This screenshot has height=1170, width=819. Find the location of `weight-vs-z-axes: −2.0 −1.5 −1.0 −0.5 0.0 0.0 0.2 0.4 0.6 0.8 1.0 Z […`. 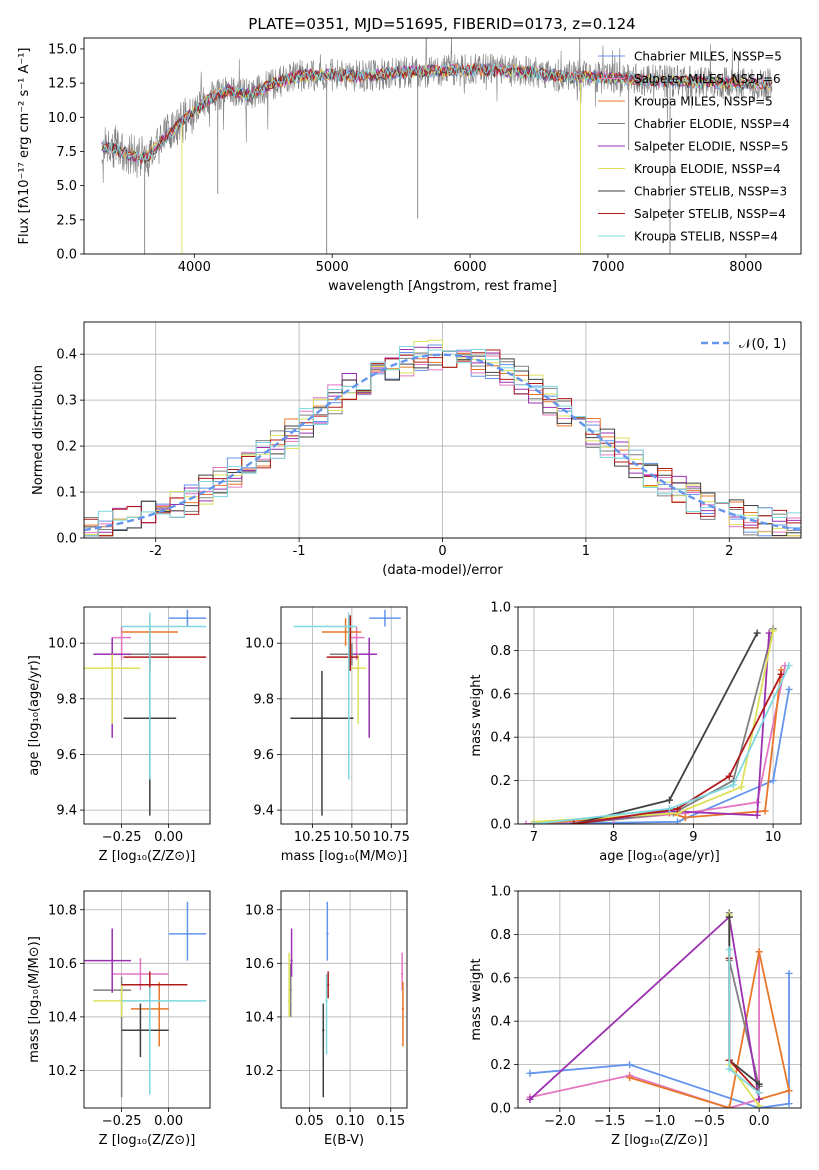

weight-vs-z-axes: −2.0 −1.5 −1.0 −0.5 0.0 0.0 0.2 0.4 0.6 0.8 1.0 Z [… is located at coordinates (635, 1016).